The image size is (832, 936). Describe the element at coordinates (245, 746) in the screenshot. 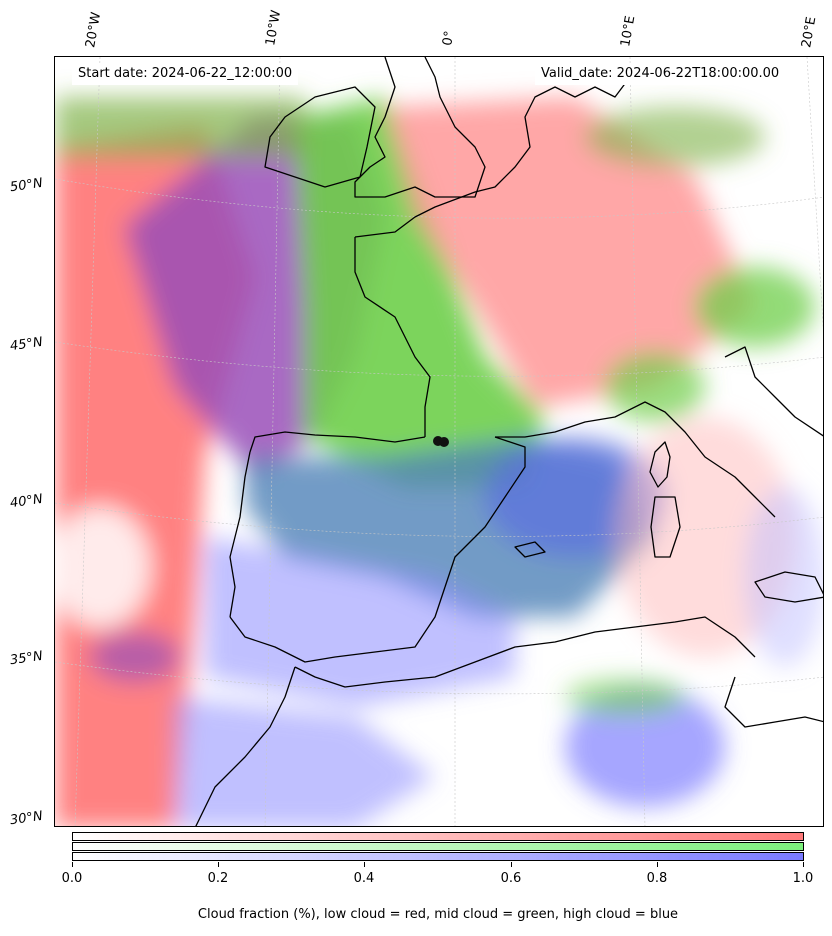

I see `coast-morocco-atlantic` at that location.